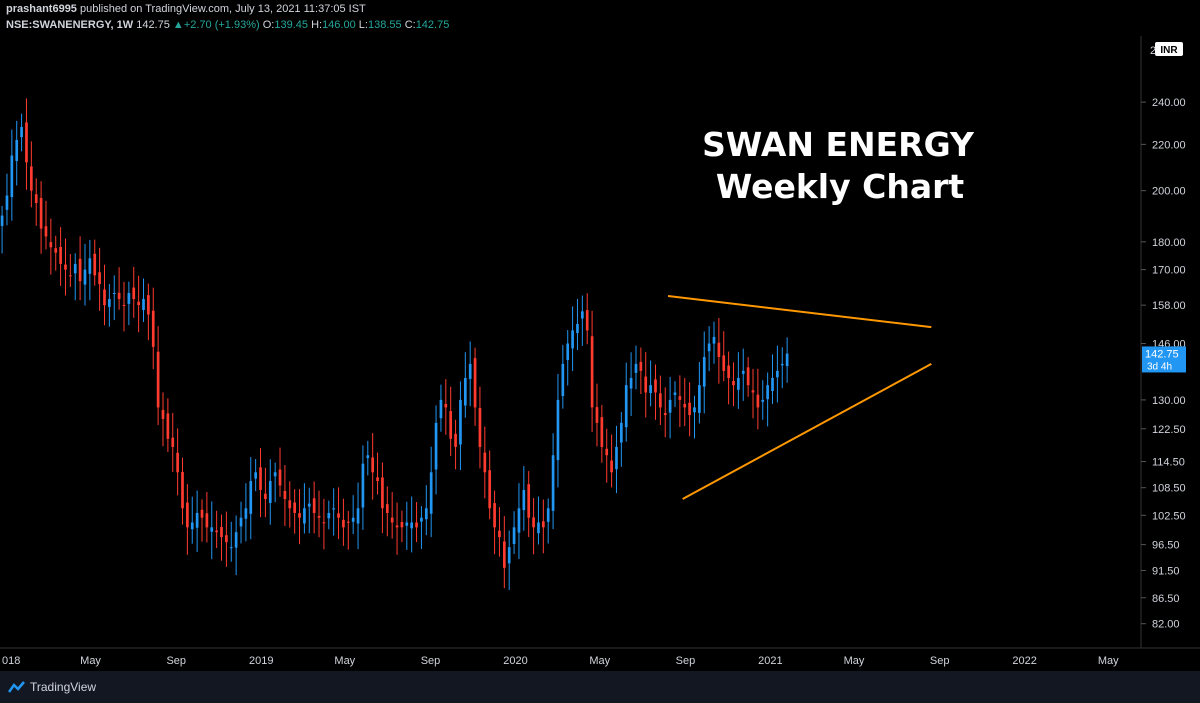 The width and height of the screenshot is (1200, 703). I want to click on publisher-name: prashant6995, so click(41, 9).